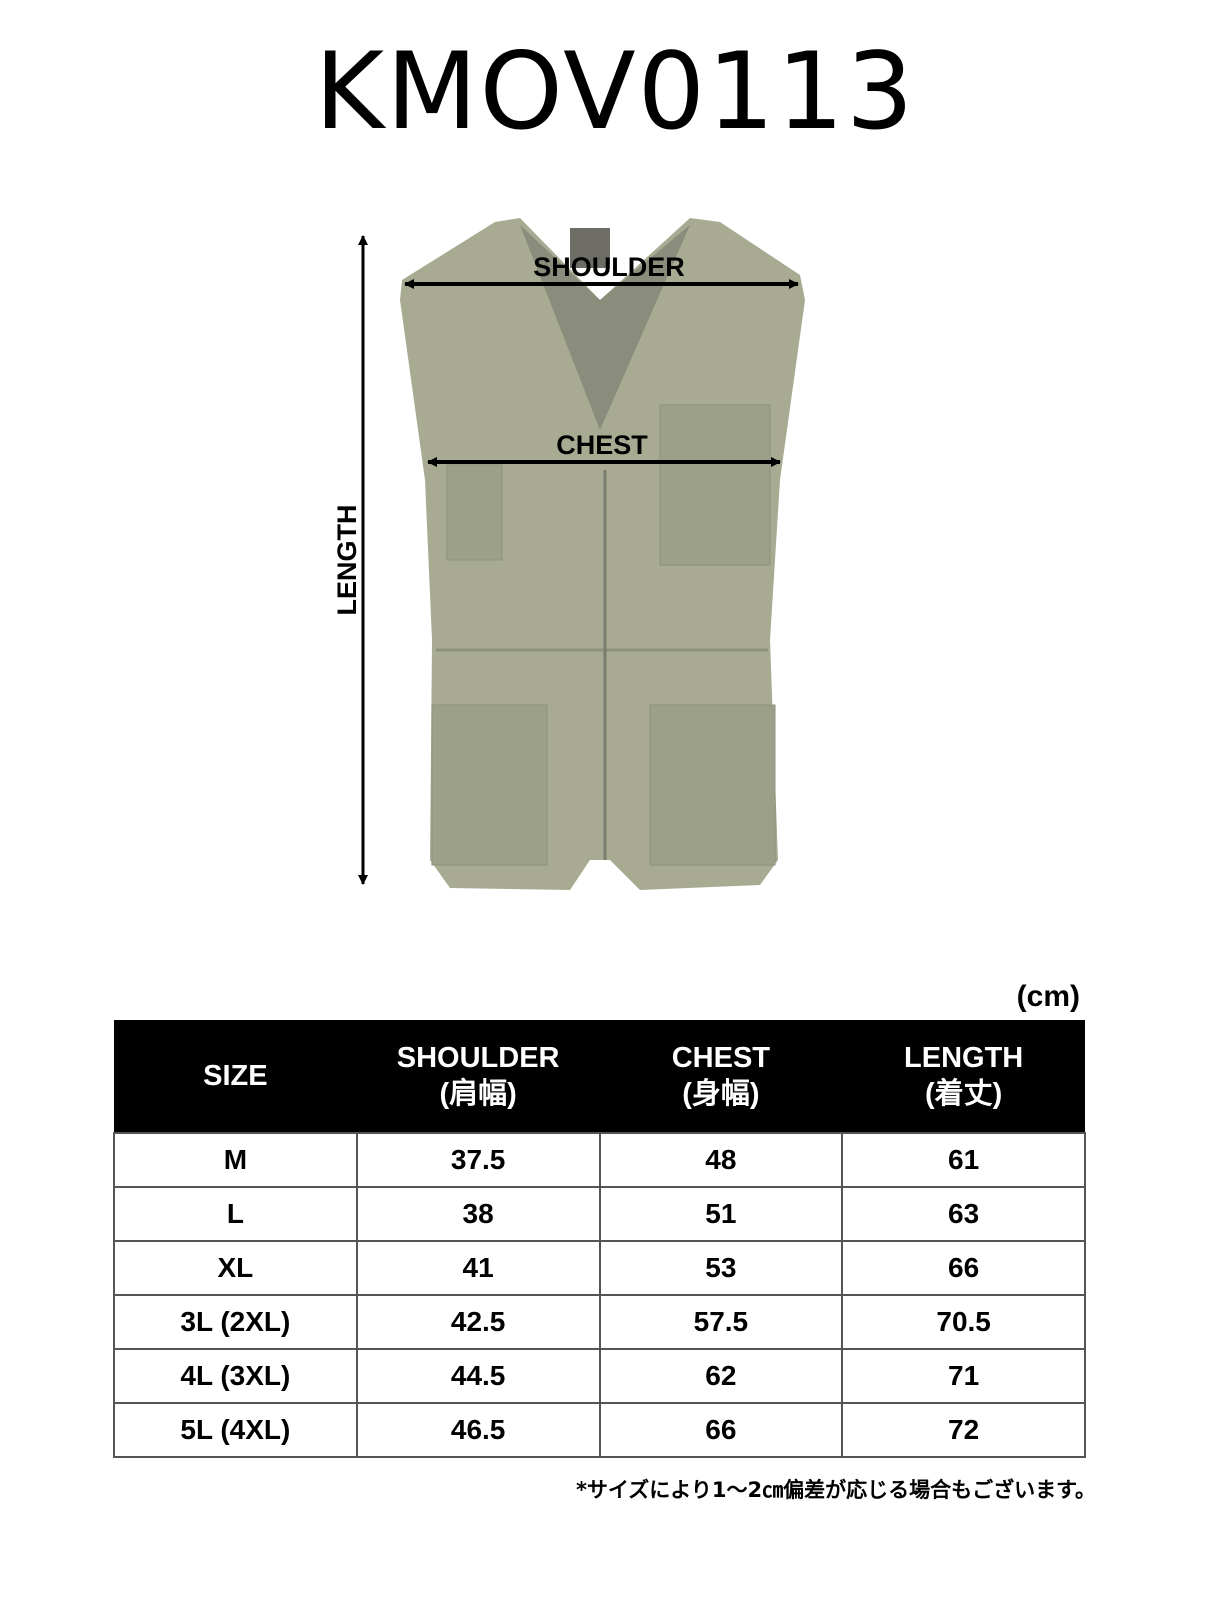 The image size is (1230, 1600). Describe the element at coordinates (609, 267) in the screenshot. I see `shoulder-label: SHOULDER` at that location.